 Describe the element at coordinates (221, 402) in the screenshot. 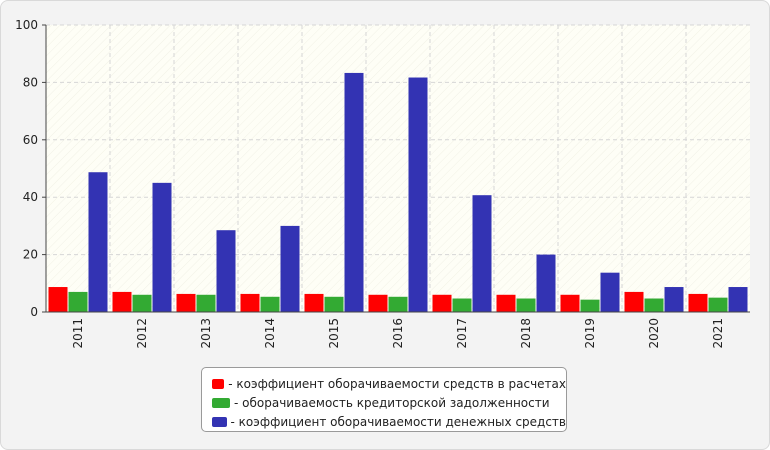

I see `legend-swatch-green` at that location.